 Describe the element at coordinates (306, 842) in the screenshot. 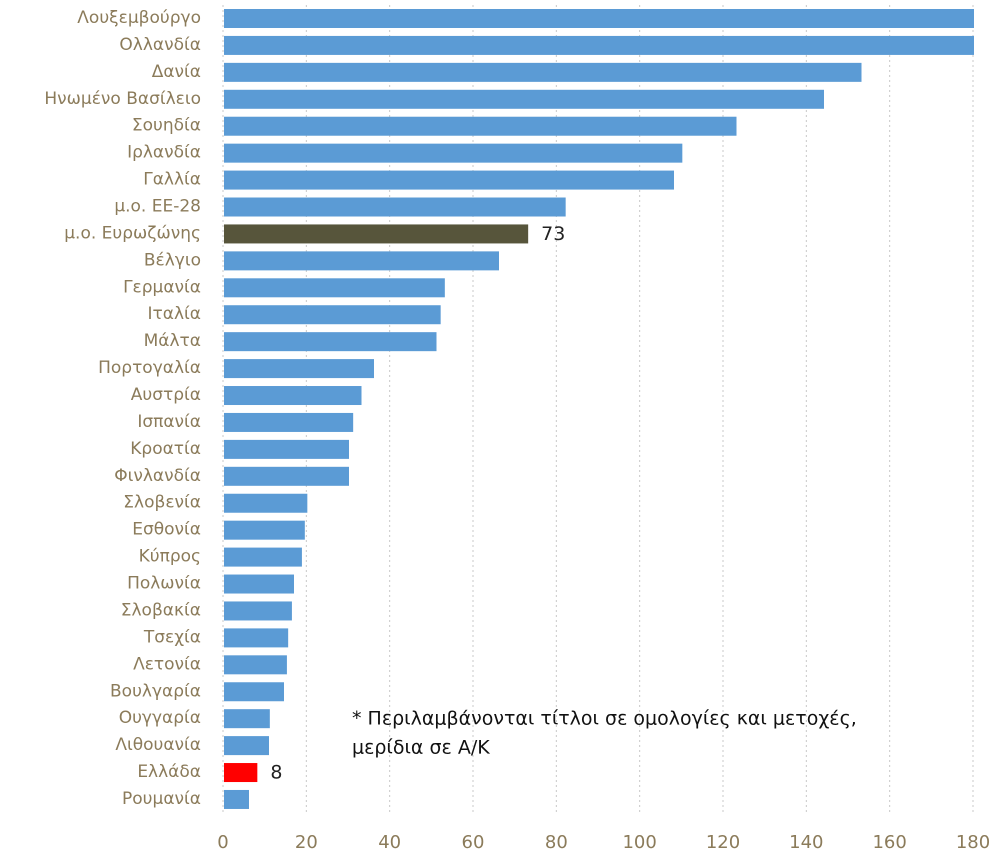

I see `x-tick-label: 20` at that location.